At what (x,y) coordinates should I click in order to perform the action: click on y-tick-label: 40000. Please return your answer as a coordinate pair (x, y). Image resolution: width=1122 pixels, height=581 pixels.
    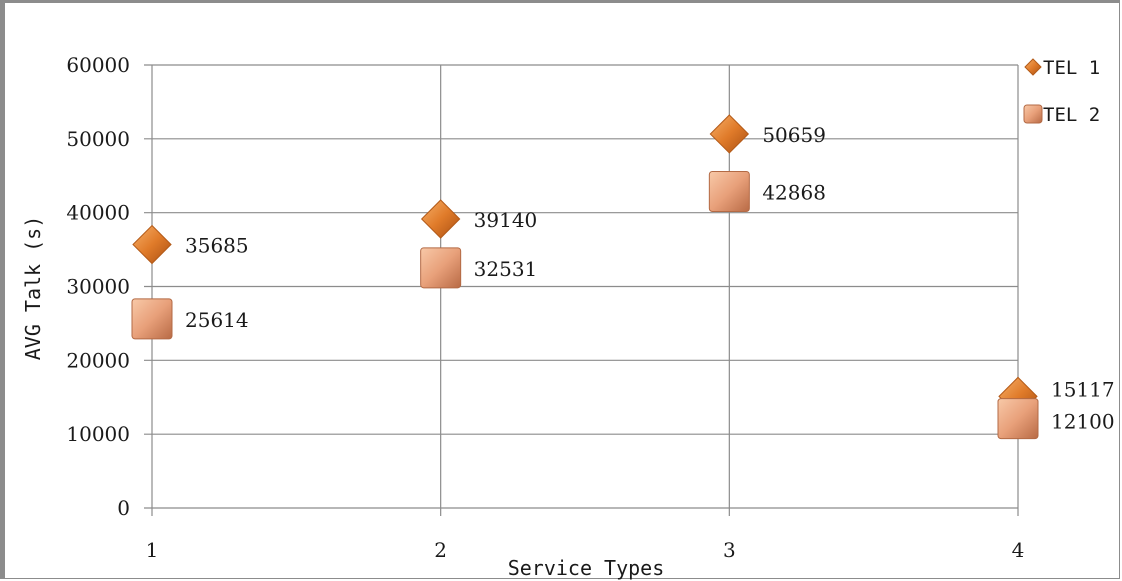
    Looking at the image, I should click on (98, 213).